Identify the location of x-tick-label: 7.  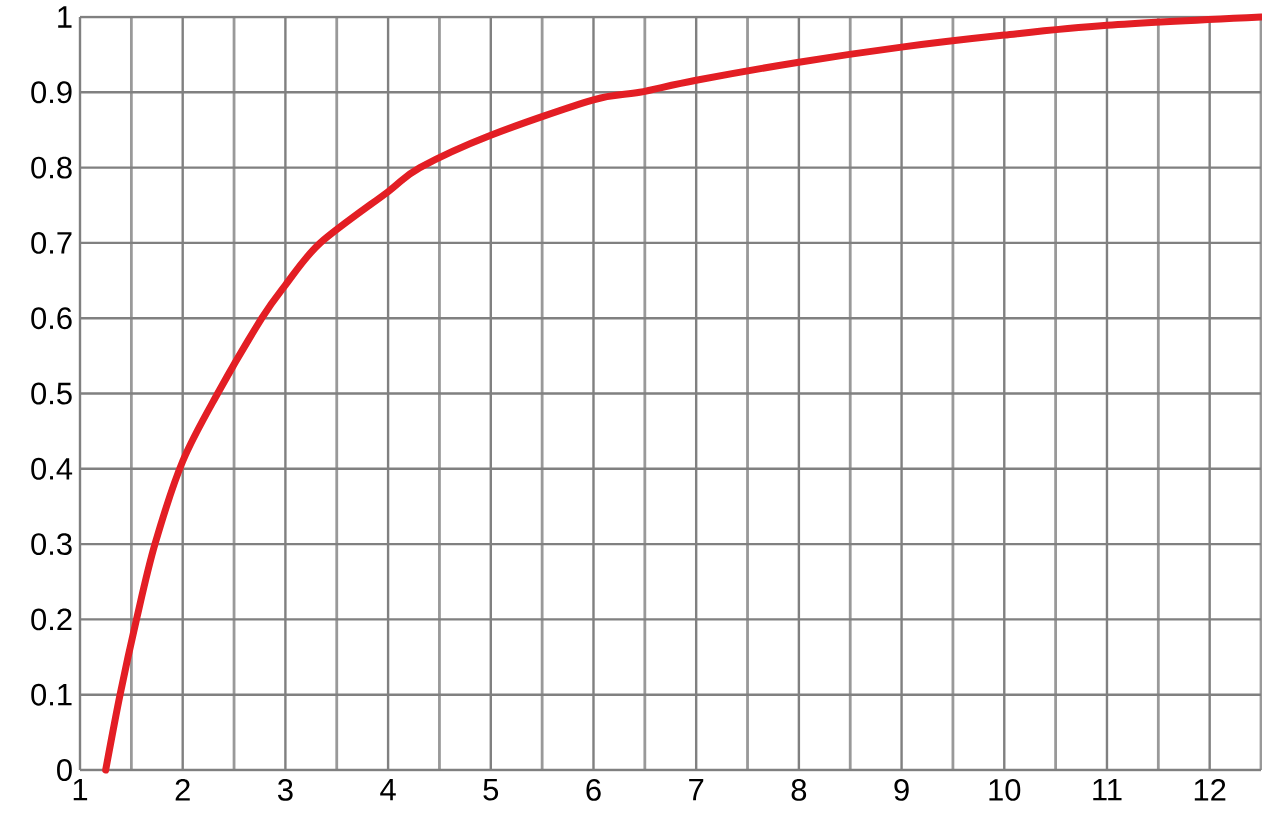
(696, 789).